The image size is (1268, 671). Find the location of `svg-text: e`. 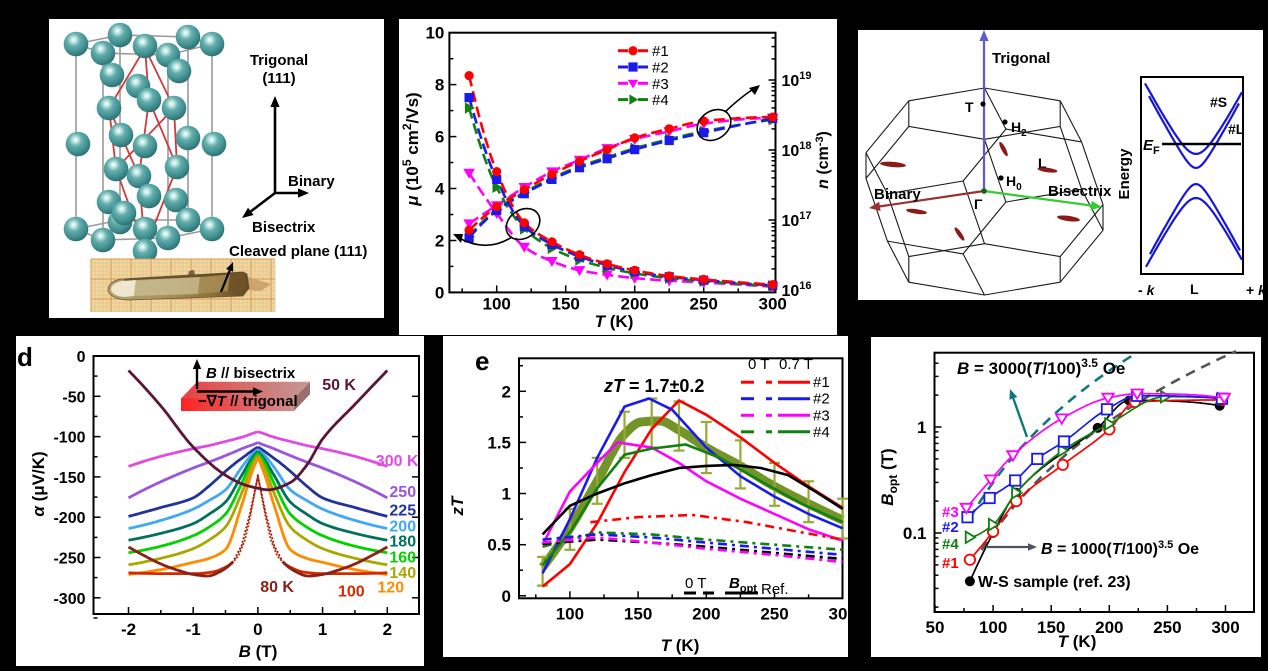

svg-text: e is located at coordinates (482, 361).